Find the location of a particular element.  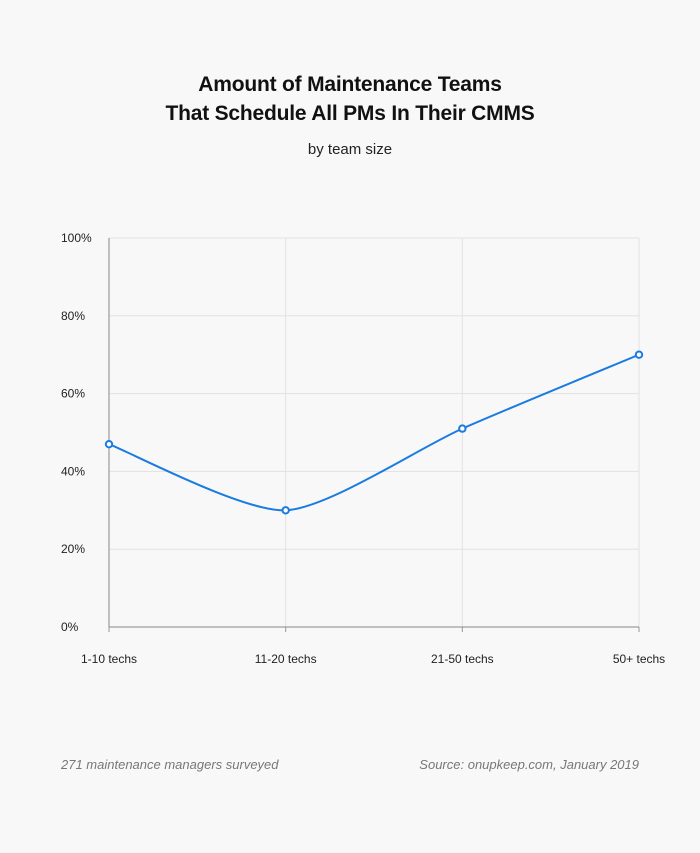

chart-title-line-2: That Schedule All PMs In Their CMMS is located at coordinates (350, 113).